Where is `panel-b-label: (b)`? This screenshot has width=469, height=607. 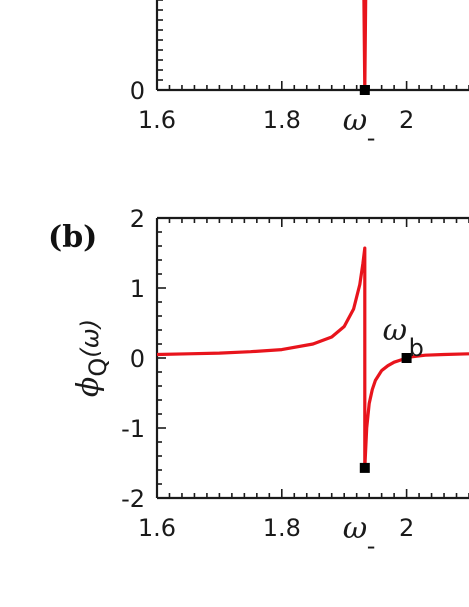 panel-b-label: (b) is located at coordinates (72, 237).